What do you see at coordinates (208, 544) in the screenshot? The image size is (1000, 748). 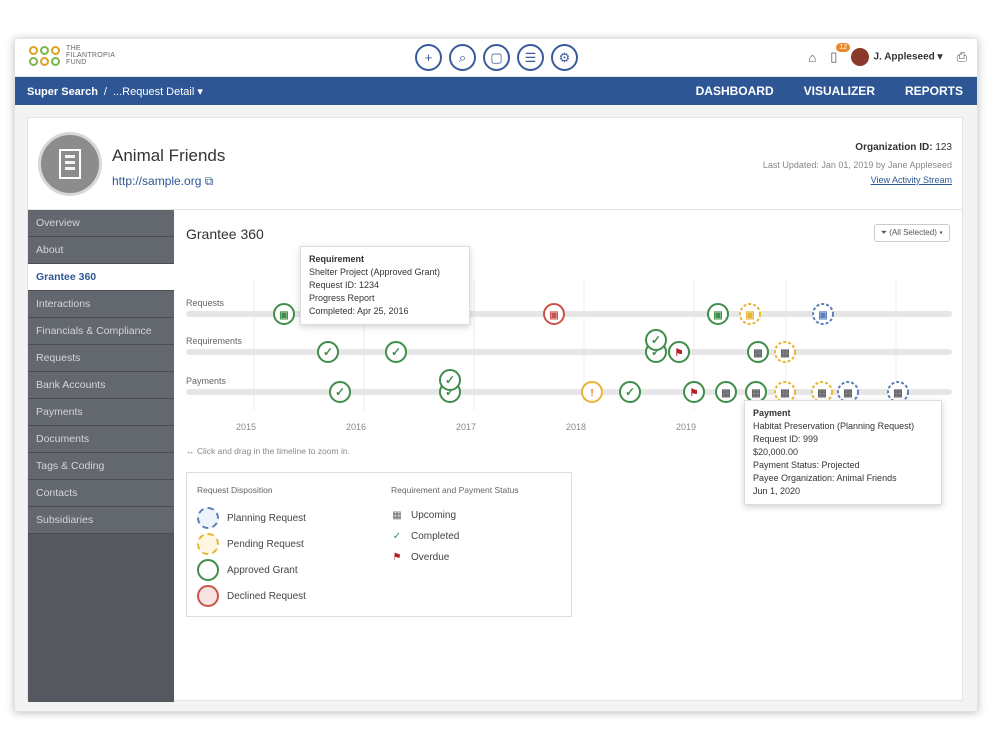 I see `legend-swatch` at bounding box center [208, 544].